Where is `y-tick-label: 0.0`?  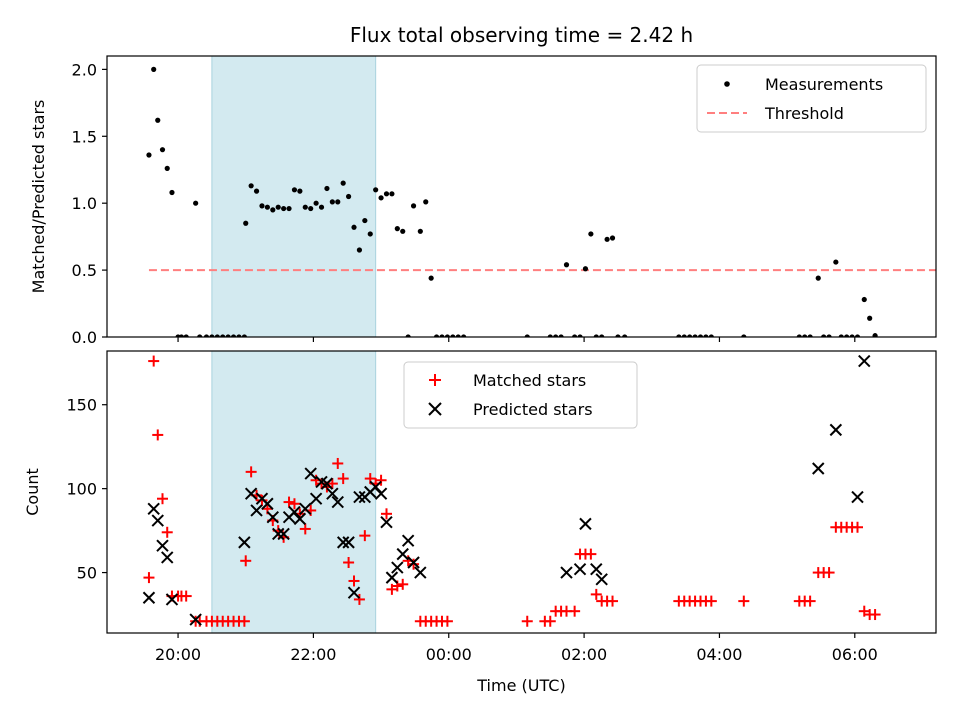
y-tick-label: 0.0 is located at coordinates (84, 337).